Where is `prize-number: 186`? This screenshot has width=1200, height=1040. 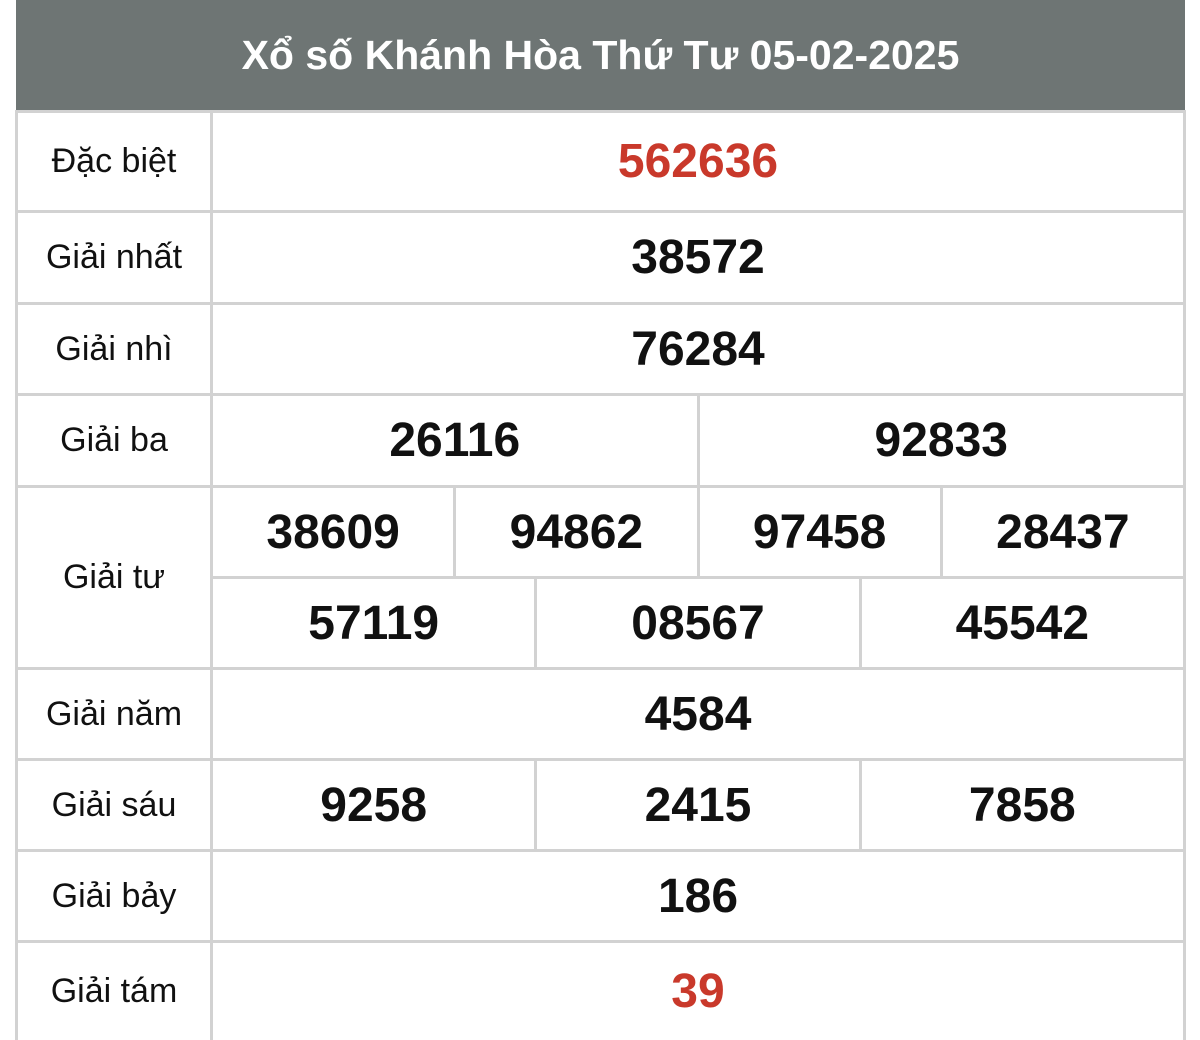
prize-number: 186 is located at coordinates (698, 896).